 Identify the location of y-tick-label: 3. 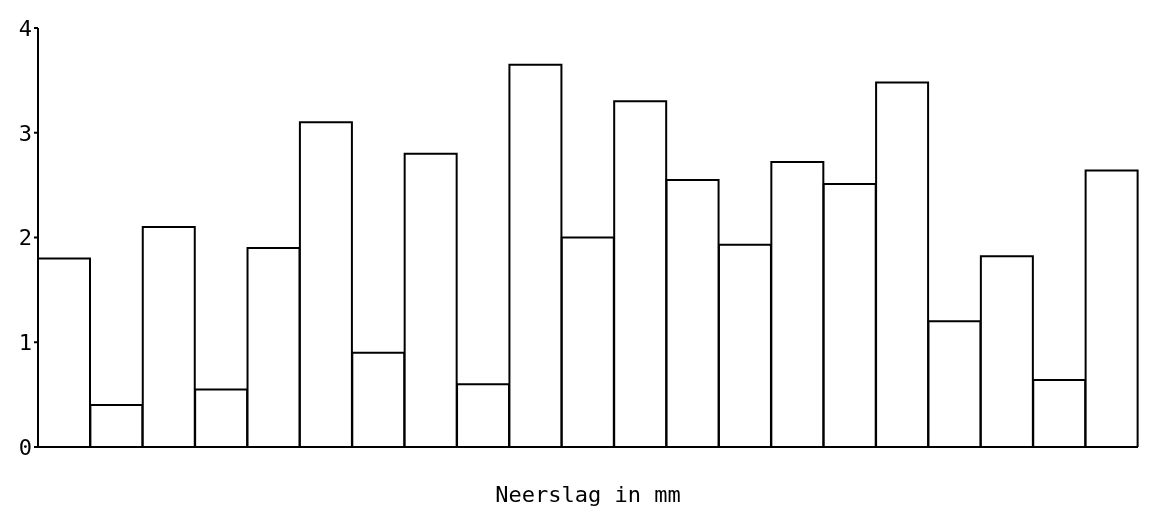
(25, 133).